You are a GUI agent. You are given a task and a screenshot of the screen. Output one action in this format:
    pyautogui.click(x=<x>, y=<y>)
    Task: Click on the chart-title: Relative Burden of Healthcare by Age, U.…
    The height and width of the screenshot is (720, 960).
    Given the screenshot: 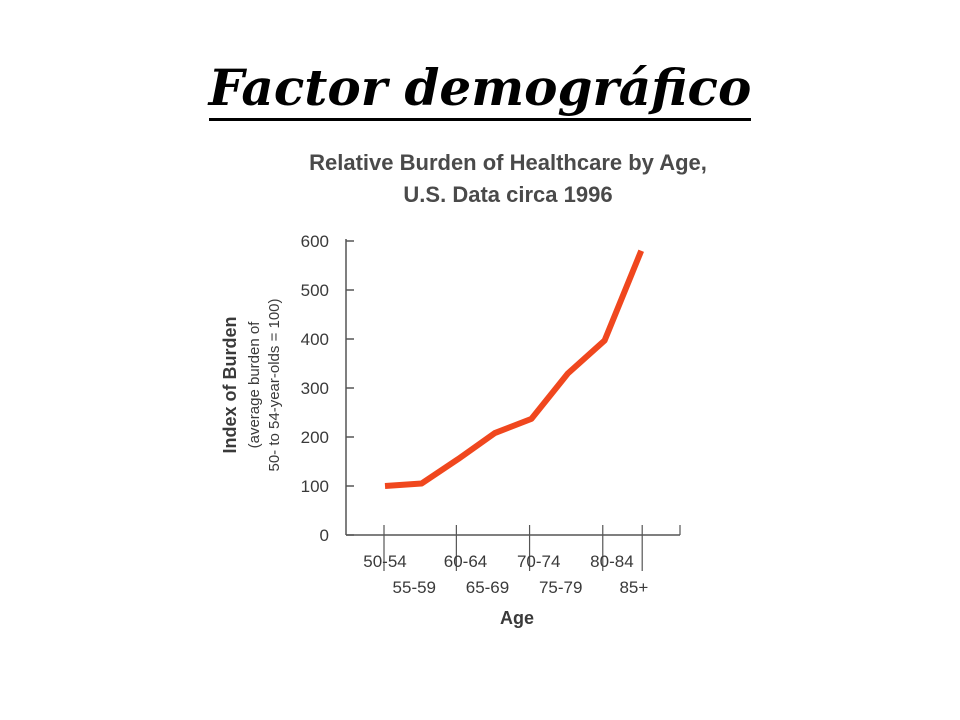 What is the action you would take?
    pyautogui.click(x=508, y=178)
    